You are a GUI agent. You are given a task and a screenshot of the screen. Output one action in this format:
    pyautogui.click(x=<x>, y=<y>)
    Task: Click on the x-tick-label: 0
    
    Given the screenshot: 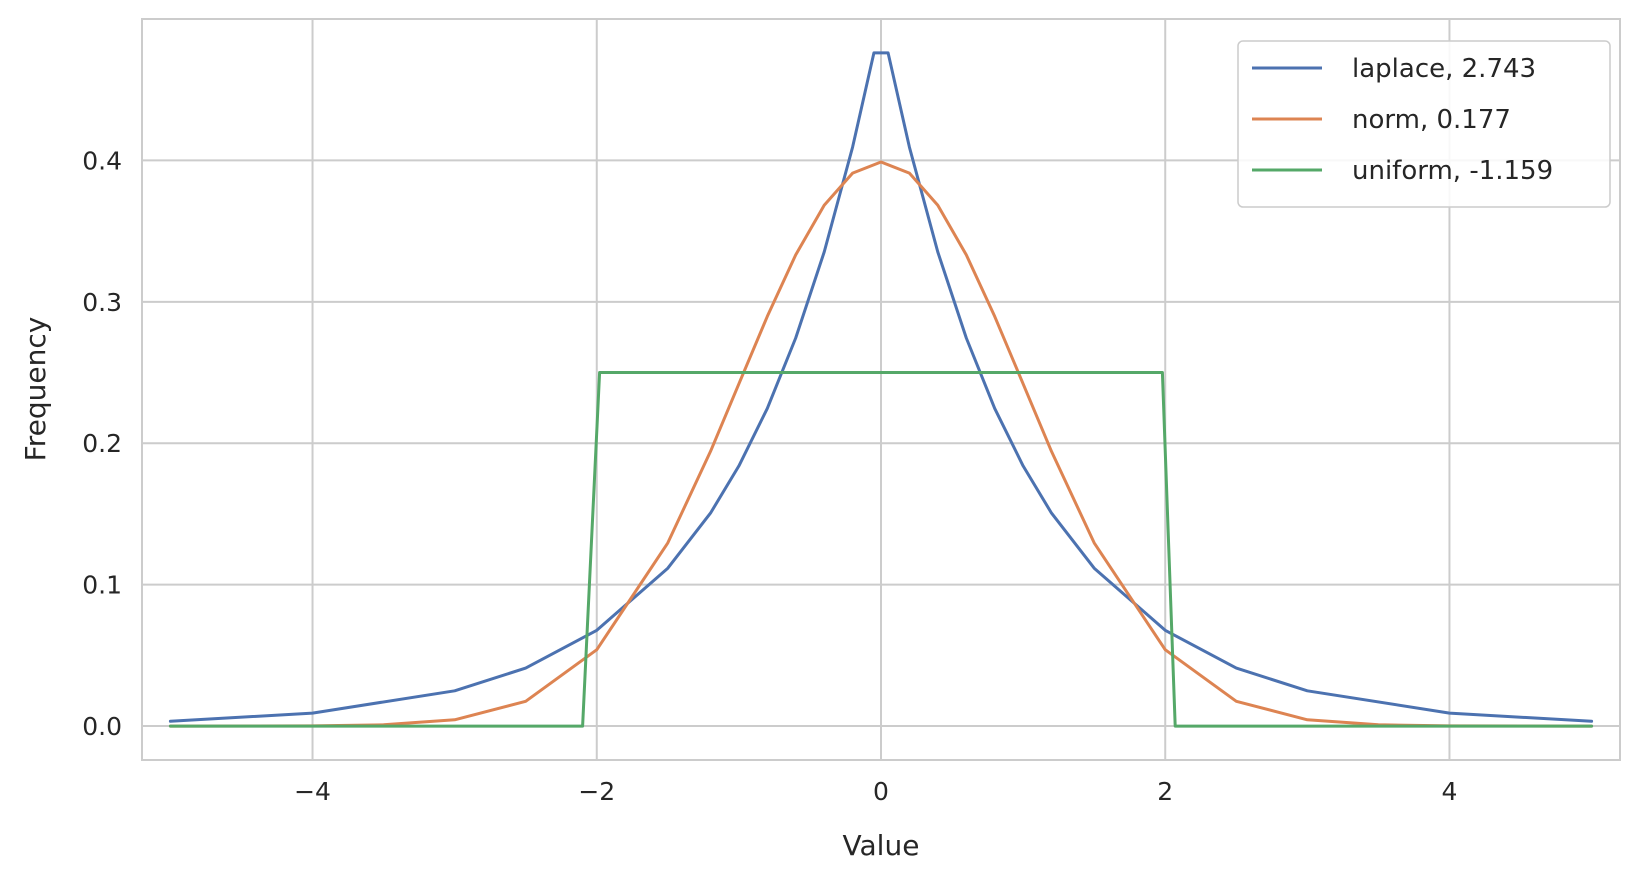 What is the action you would take?
    pyautogui.click(x=881, y=791)
    